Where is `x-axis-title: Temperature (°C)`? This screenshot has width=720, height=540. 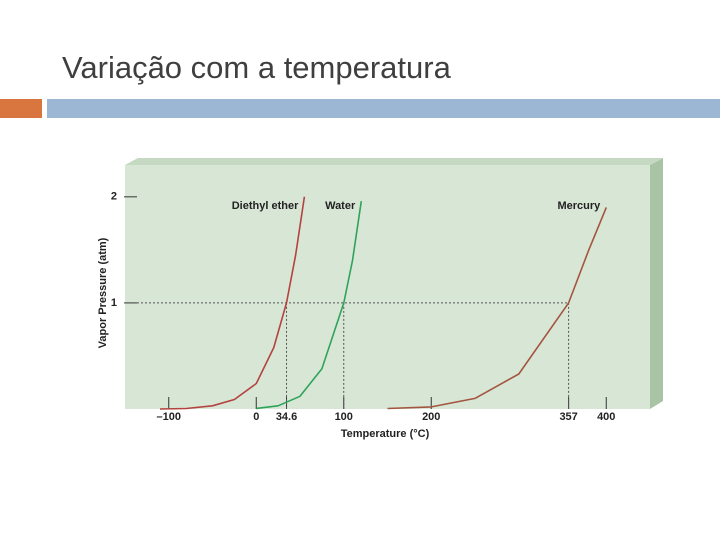 x-axis-title: Temperature (°C) is located at coordinates (385, 434).